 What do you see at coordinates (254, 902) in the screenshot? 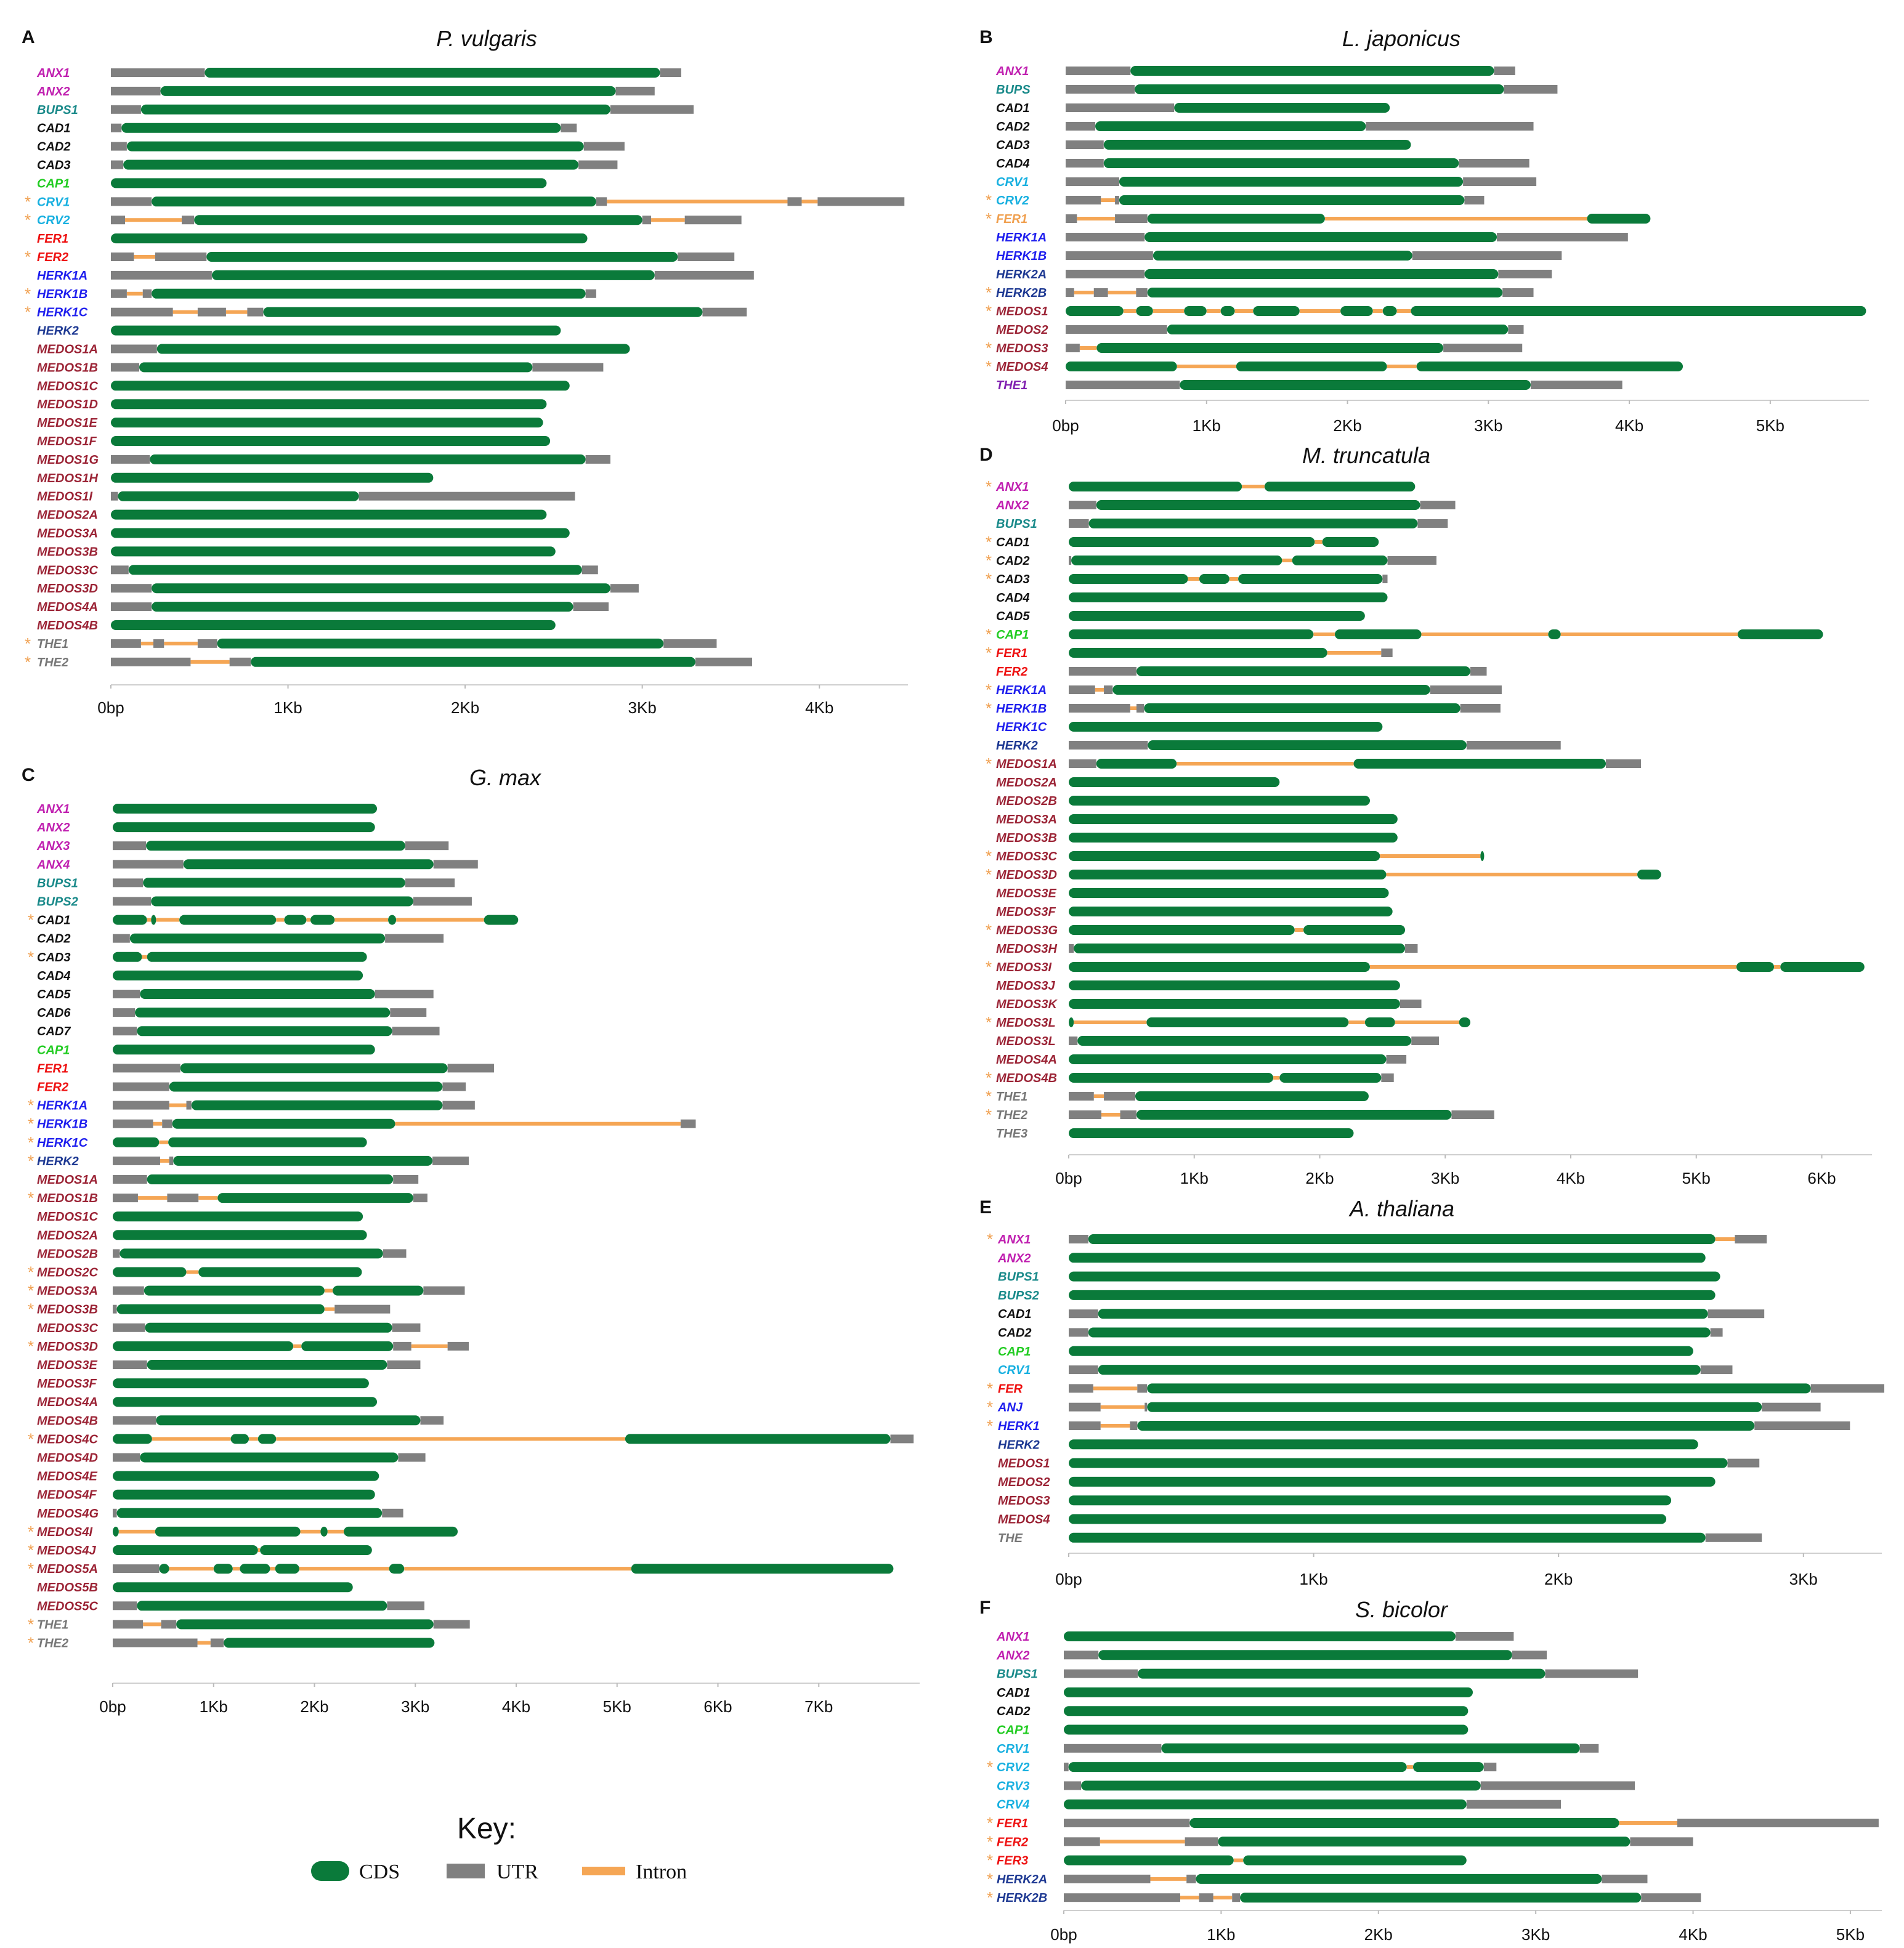
I see `gene-row: BUPS2` at bounding box center [254, 902].